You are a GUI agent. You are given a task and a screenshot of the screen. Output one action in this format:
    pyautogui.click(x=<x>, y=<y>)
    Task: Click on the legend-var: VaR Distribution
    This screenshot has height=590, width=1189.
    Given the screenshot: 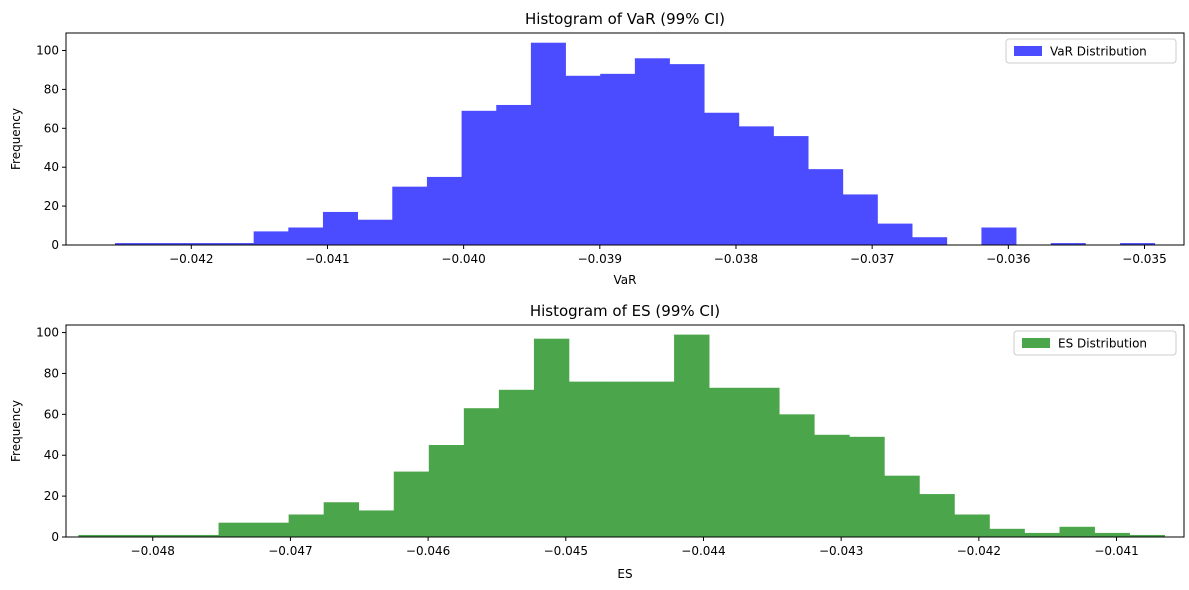 What is the action you would take?
    pyautogui.click(x=1091, y=51)
    